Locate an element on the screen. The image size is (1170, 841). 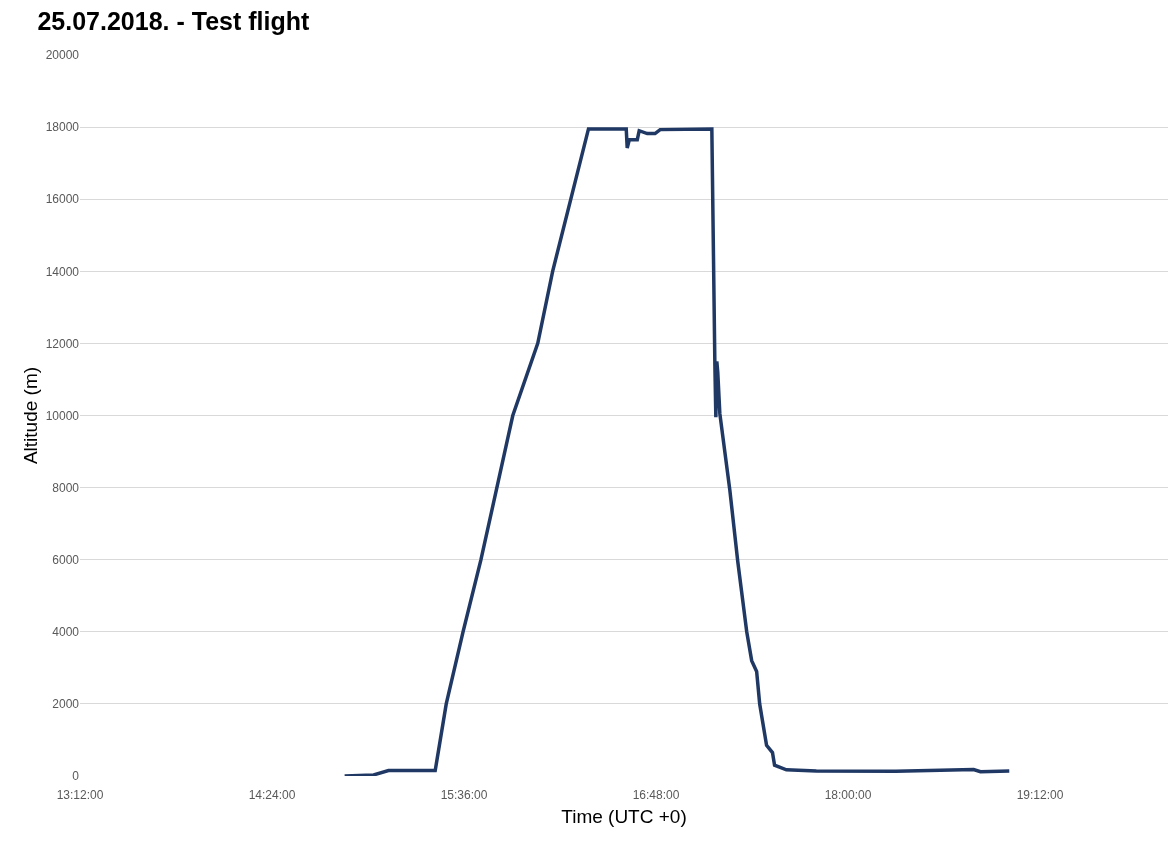
y-tick-label: 6000 is located at coordinates (66, 559).